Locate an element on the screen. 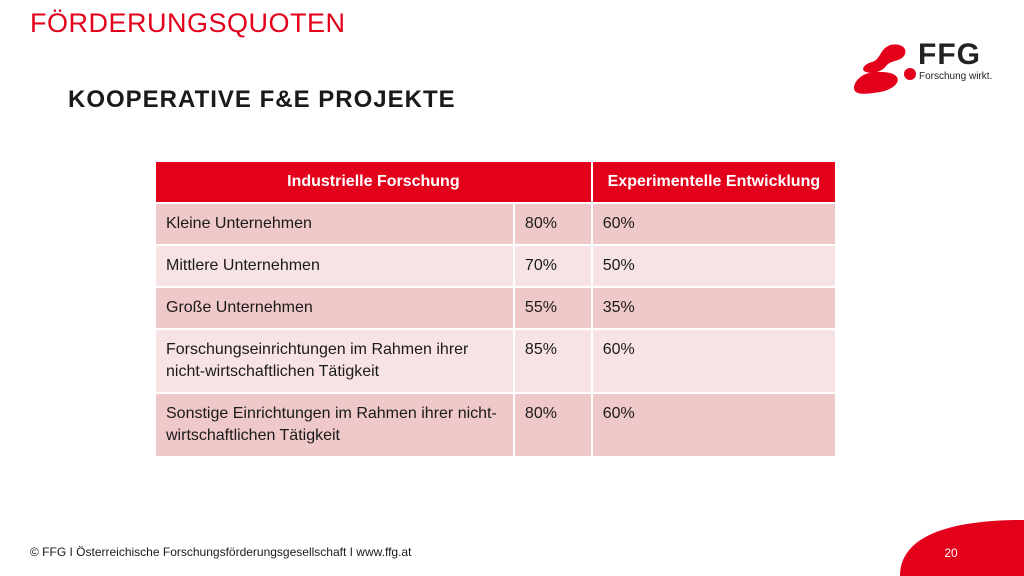  row-label: Große Unternehmen is located at coordinates (334, 308).